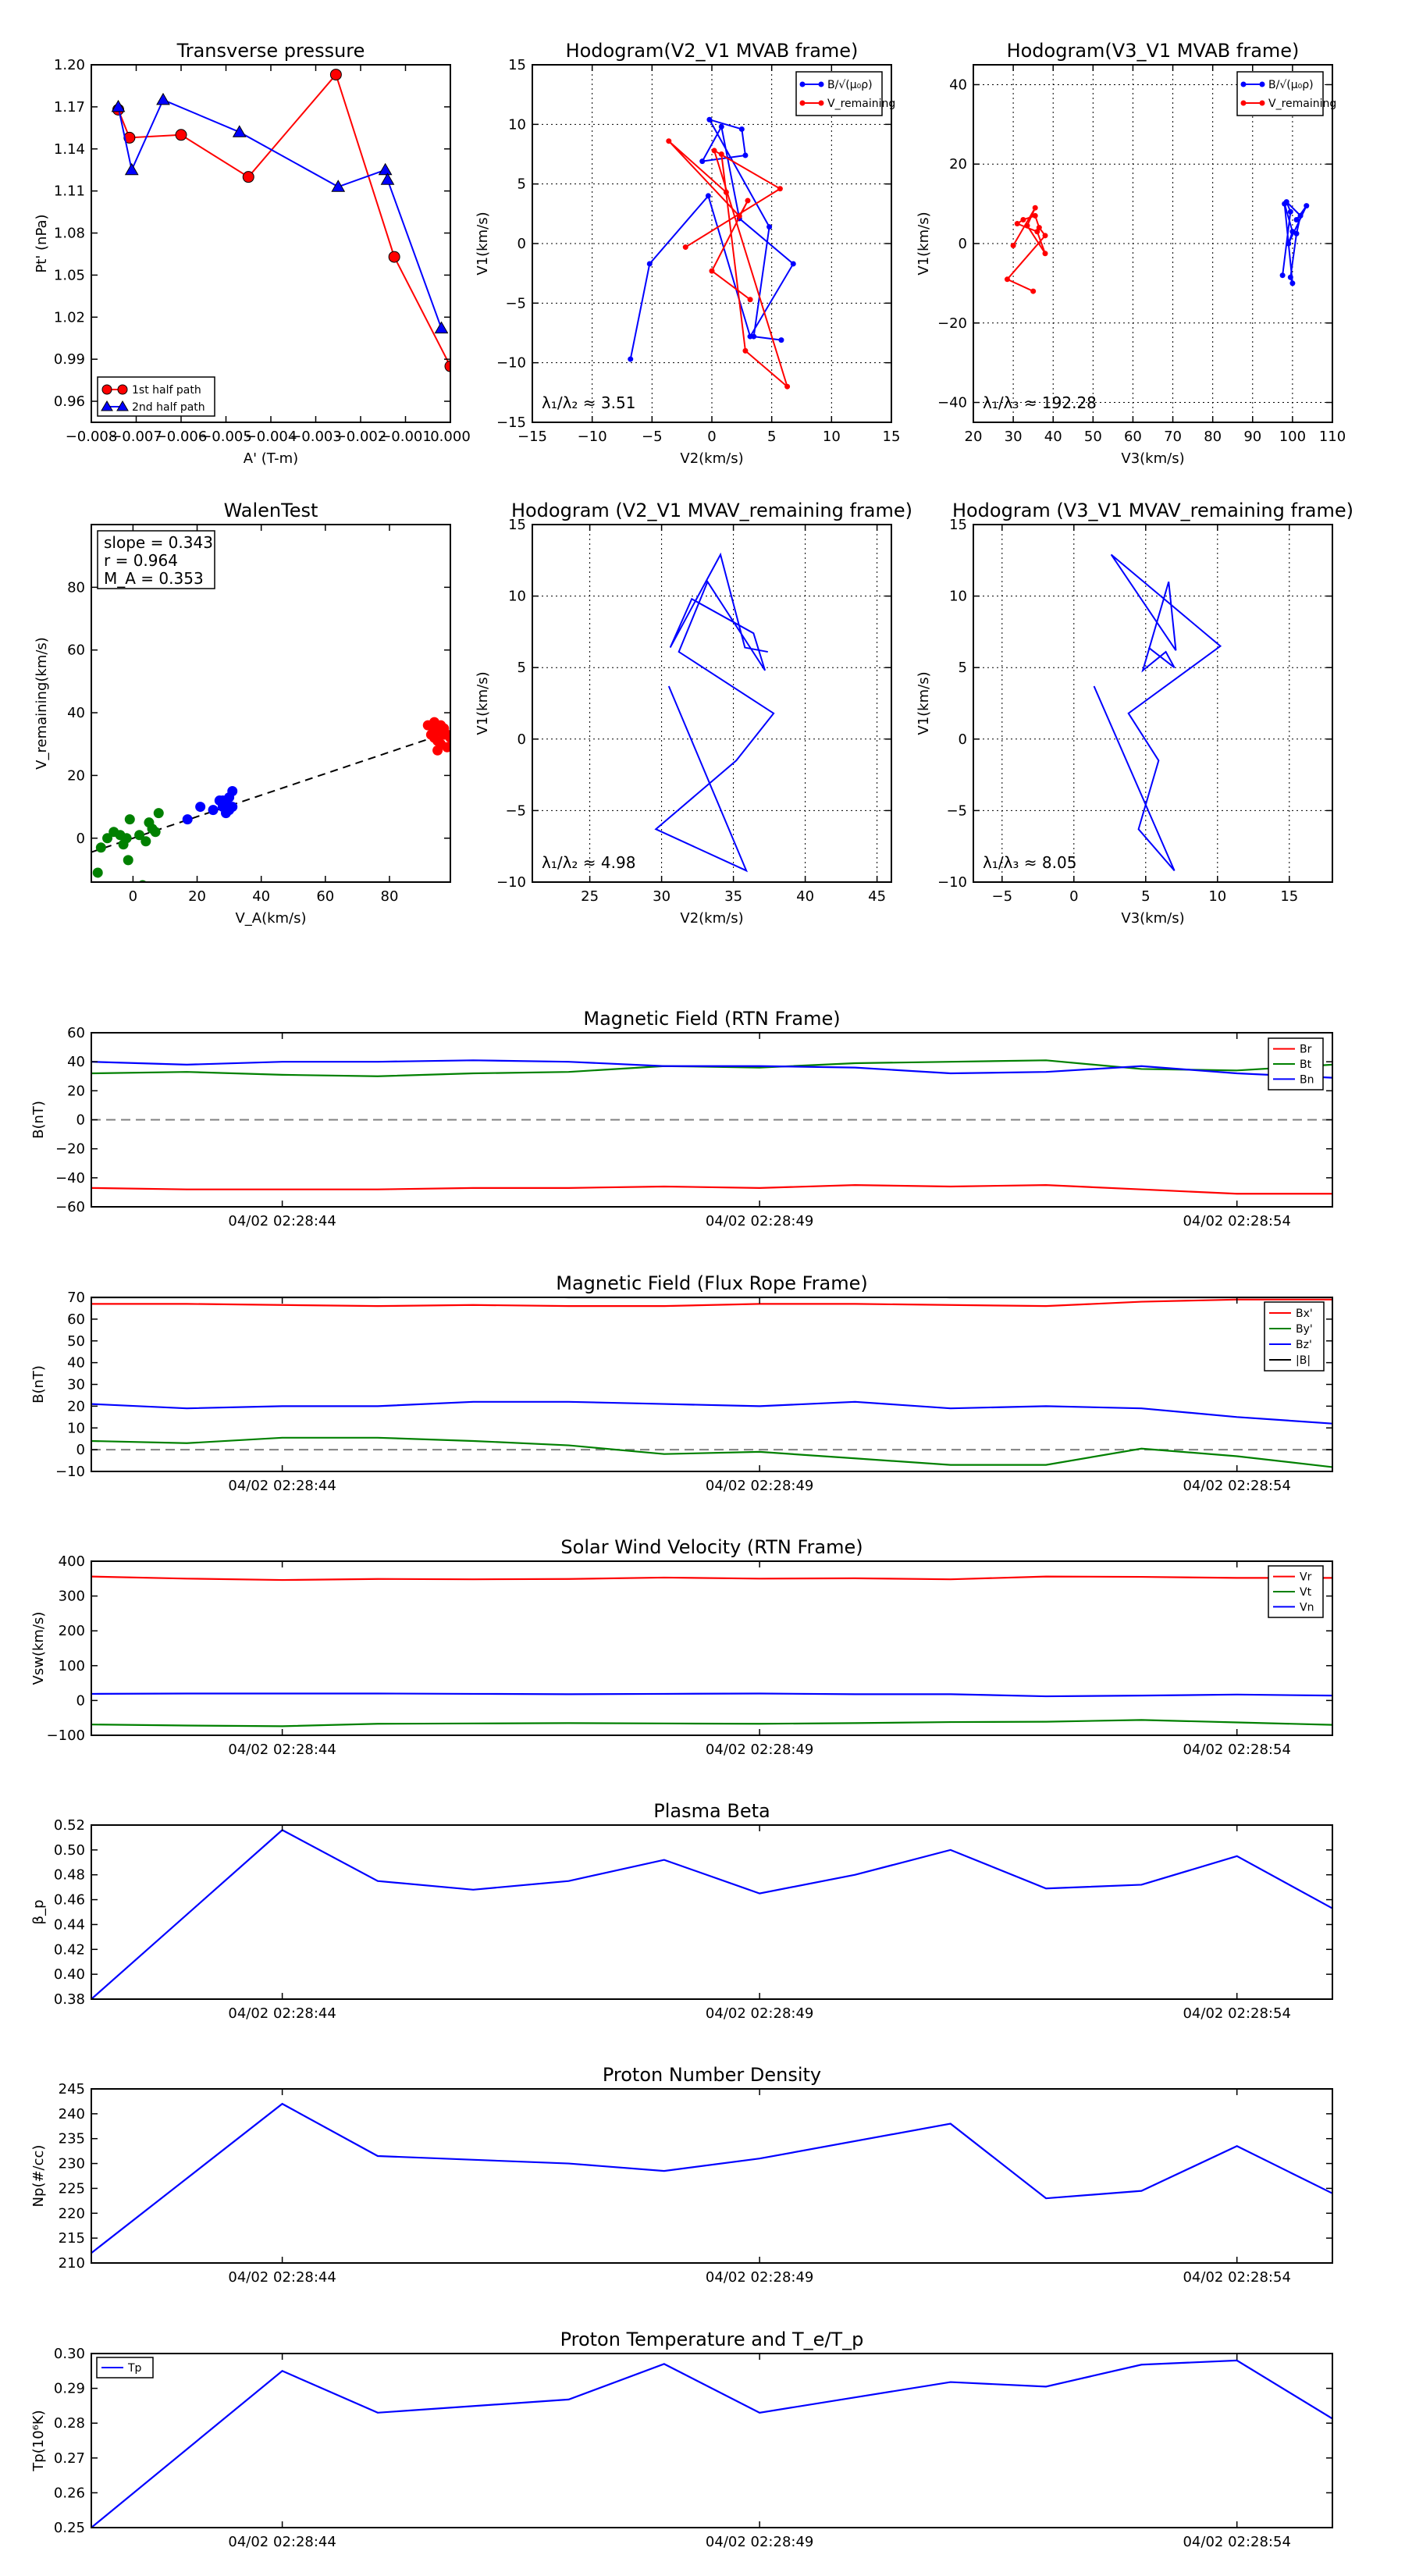 The width and height of the screenshot is (1405, 2576). Describe the element at coordinates (588, 402) in the screenshot. I see `ratio-annotation: λ₁/λ₂ ≈ 3.51` at that location.